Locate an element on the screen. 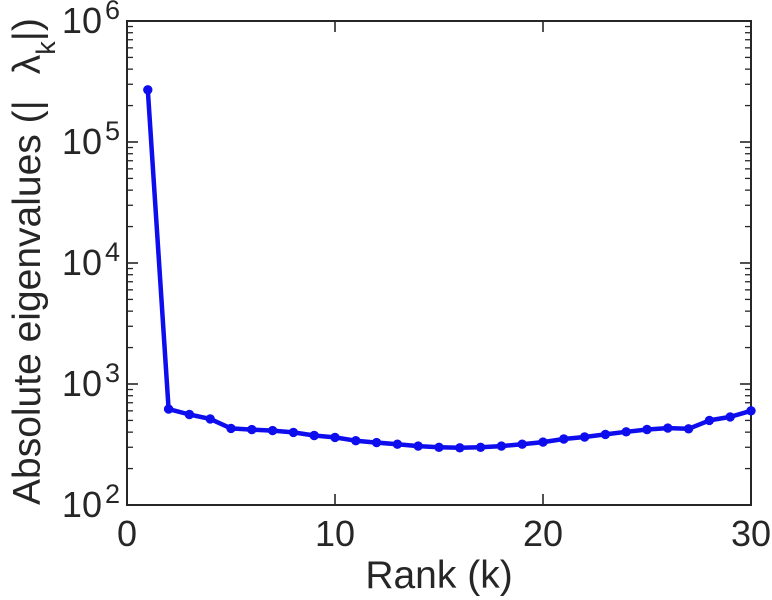 The image size is (772, 600). y-axis-label-prefix: Absolute eigenvalues (| is located at coordinates (27, 302).